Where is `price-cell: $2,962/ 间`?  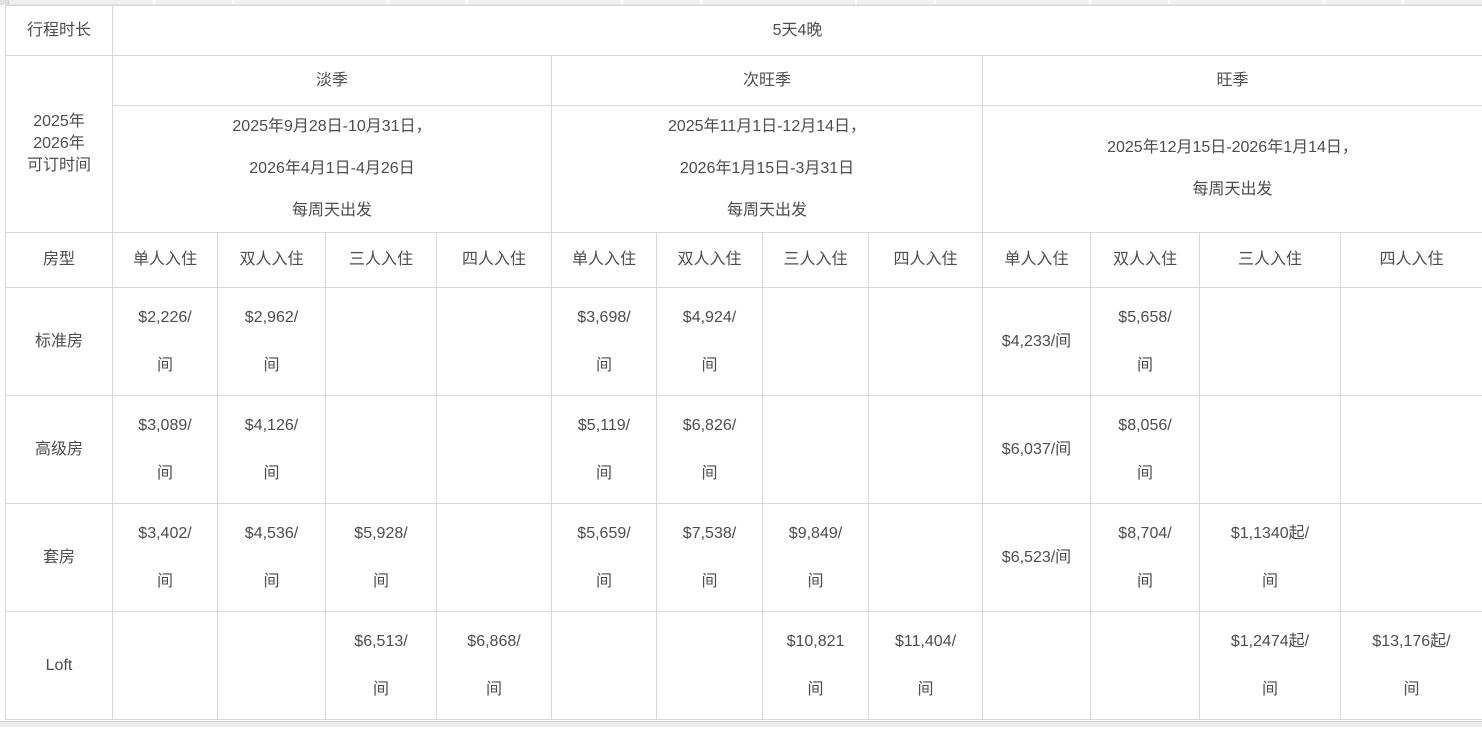
price-cell: $2,962/ 间 is located at coordinates (271, 341).